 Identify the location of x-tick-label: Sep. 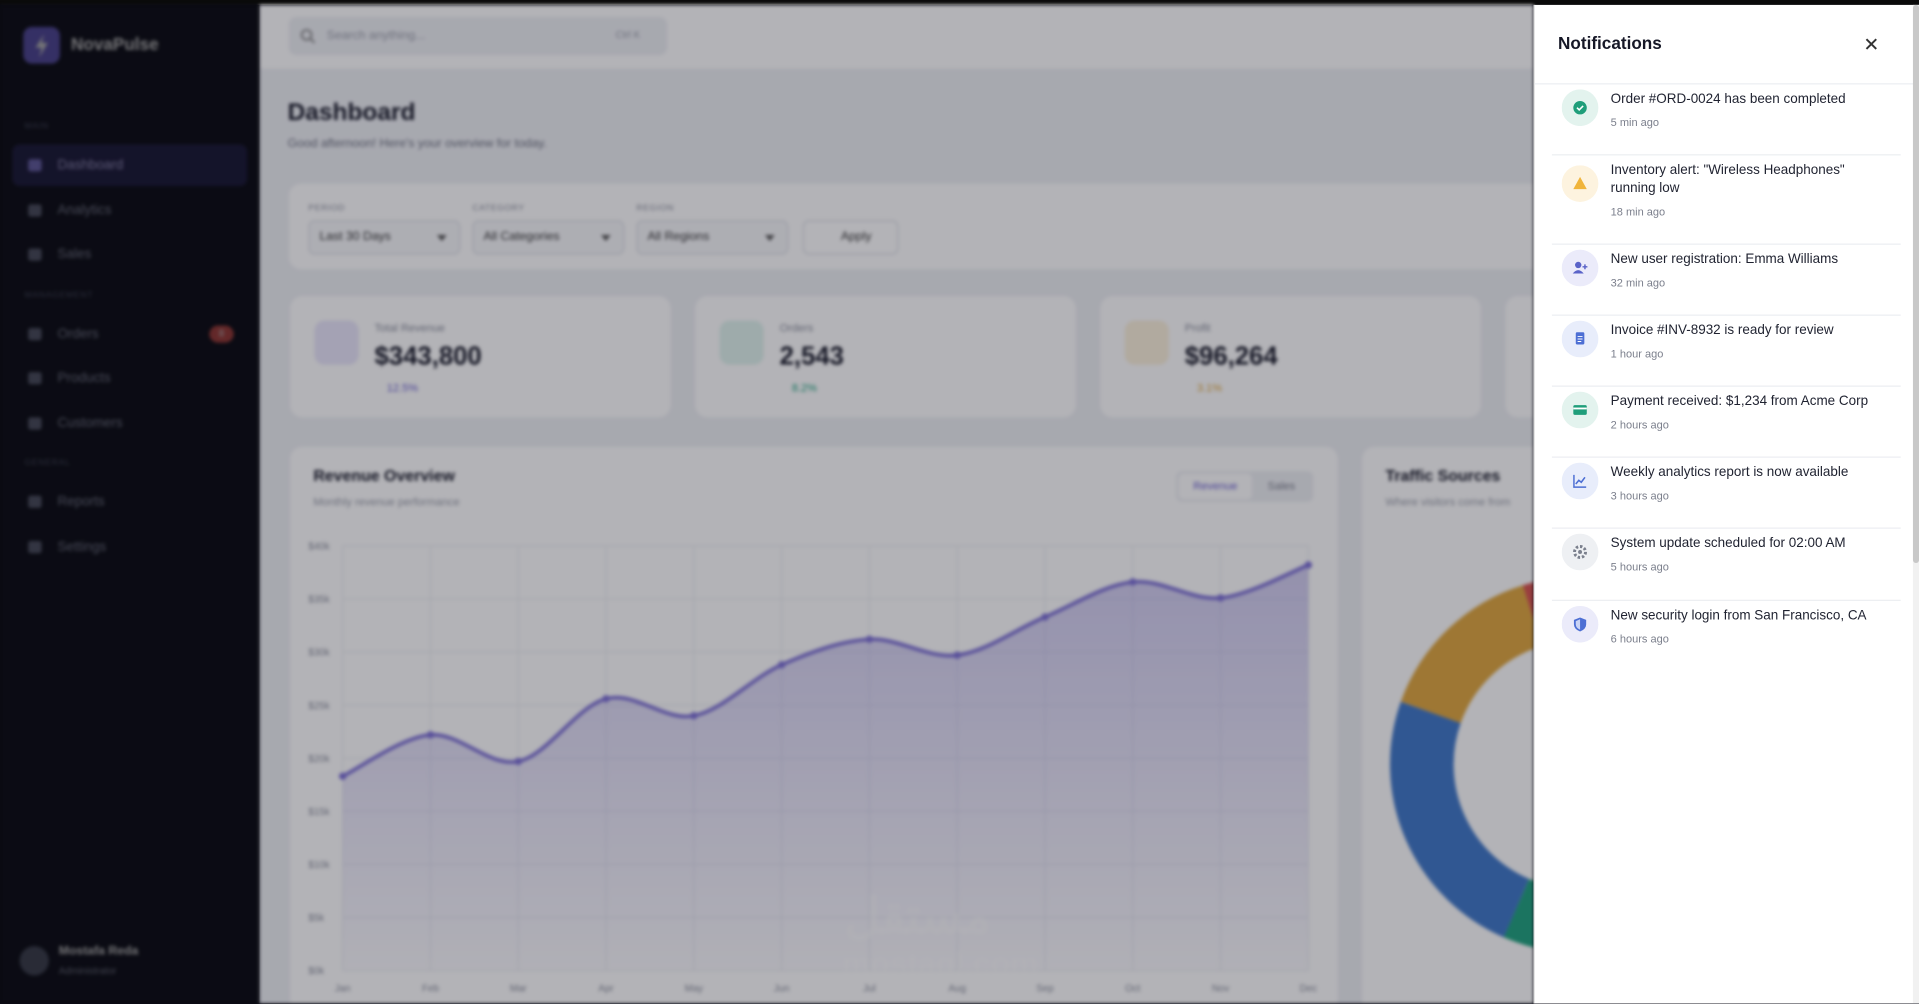
(1045, 988).